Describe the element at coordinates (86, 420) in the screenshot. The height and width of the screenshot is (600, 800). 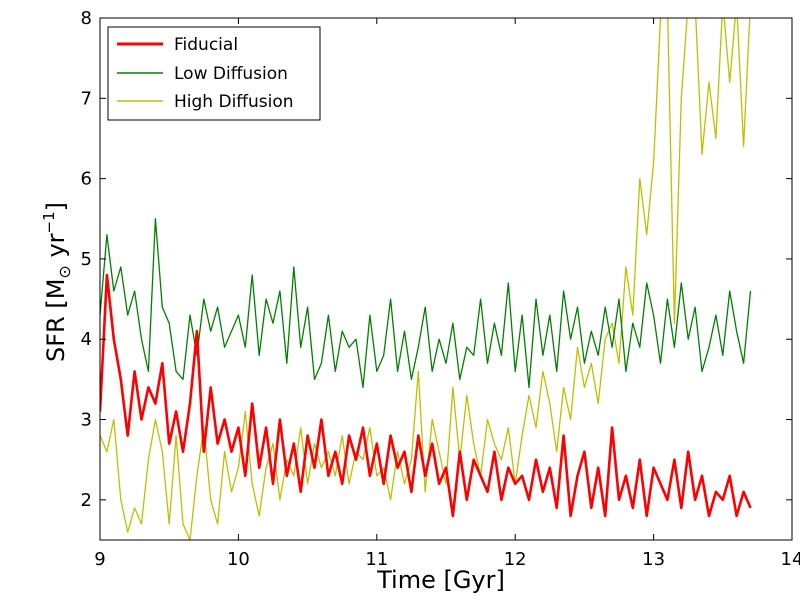
I see `y-tick-label: 3` at that location.